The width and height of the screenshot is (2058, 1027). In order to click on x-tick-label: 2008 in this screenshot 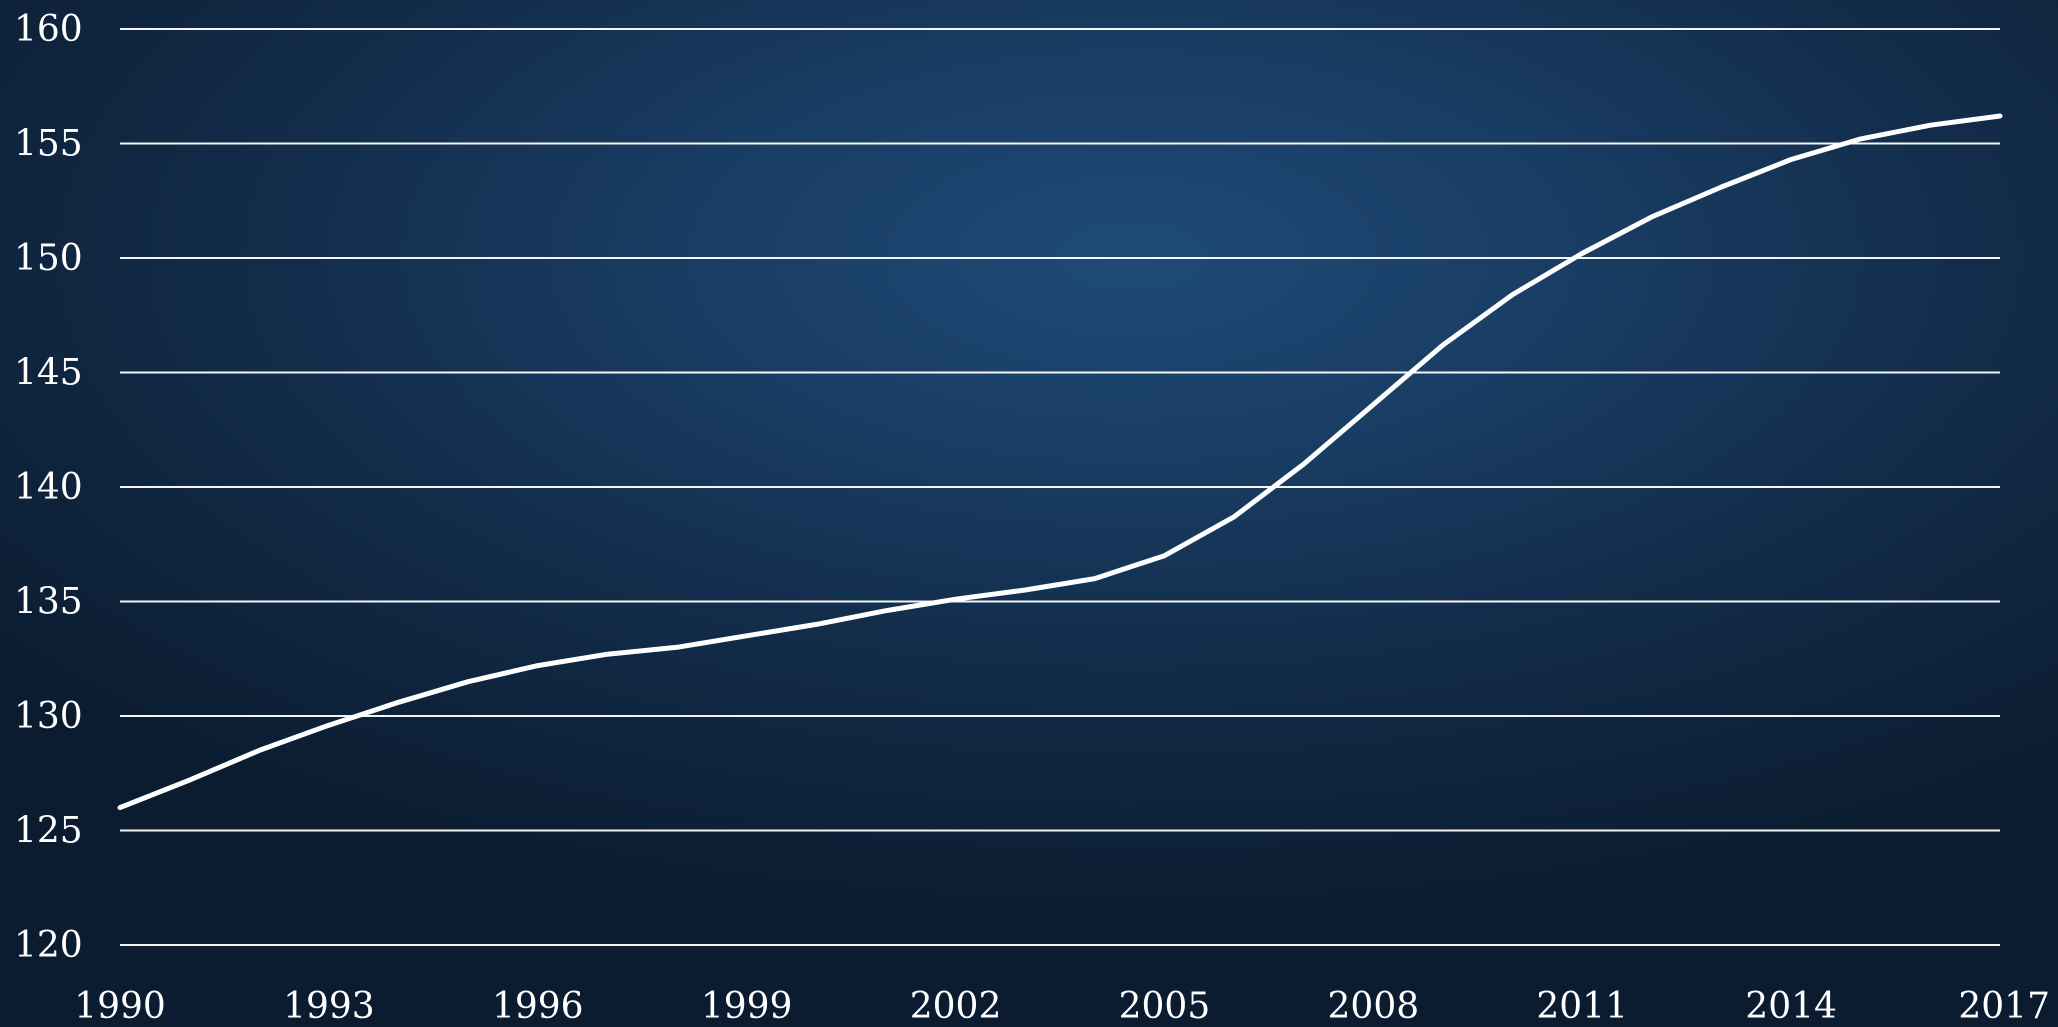, I will do `click(1374, 1006)`.